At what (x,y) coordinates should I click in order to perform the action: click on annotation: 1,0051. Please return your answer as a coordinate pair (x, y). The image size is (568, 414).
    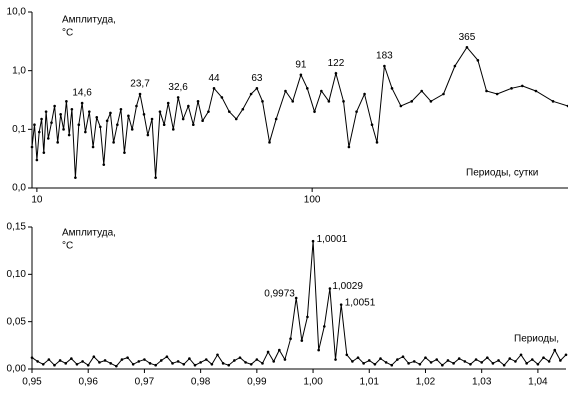
    Looking at the image, I should click on (360, 302).